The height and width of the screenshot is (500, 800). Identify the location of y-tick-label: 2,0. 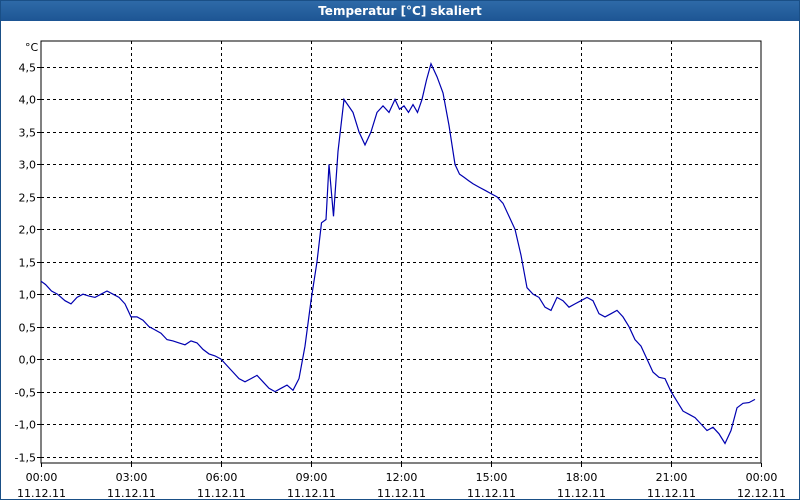
(28, 230).